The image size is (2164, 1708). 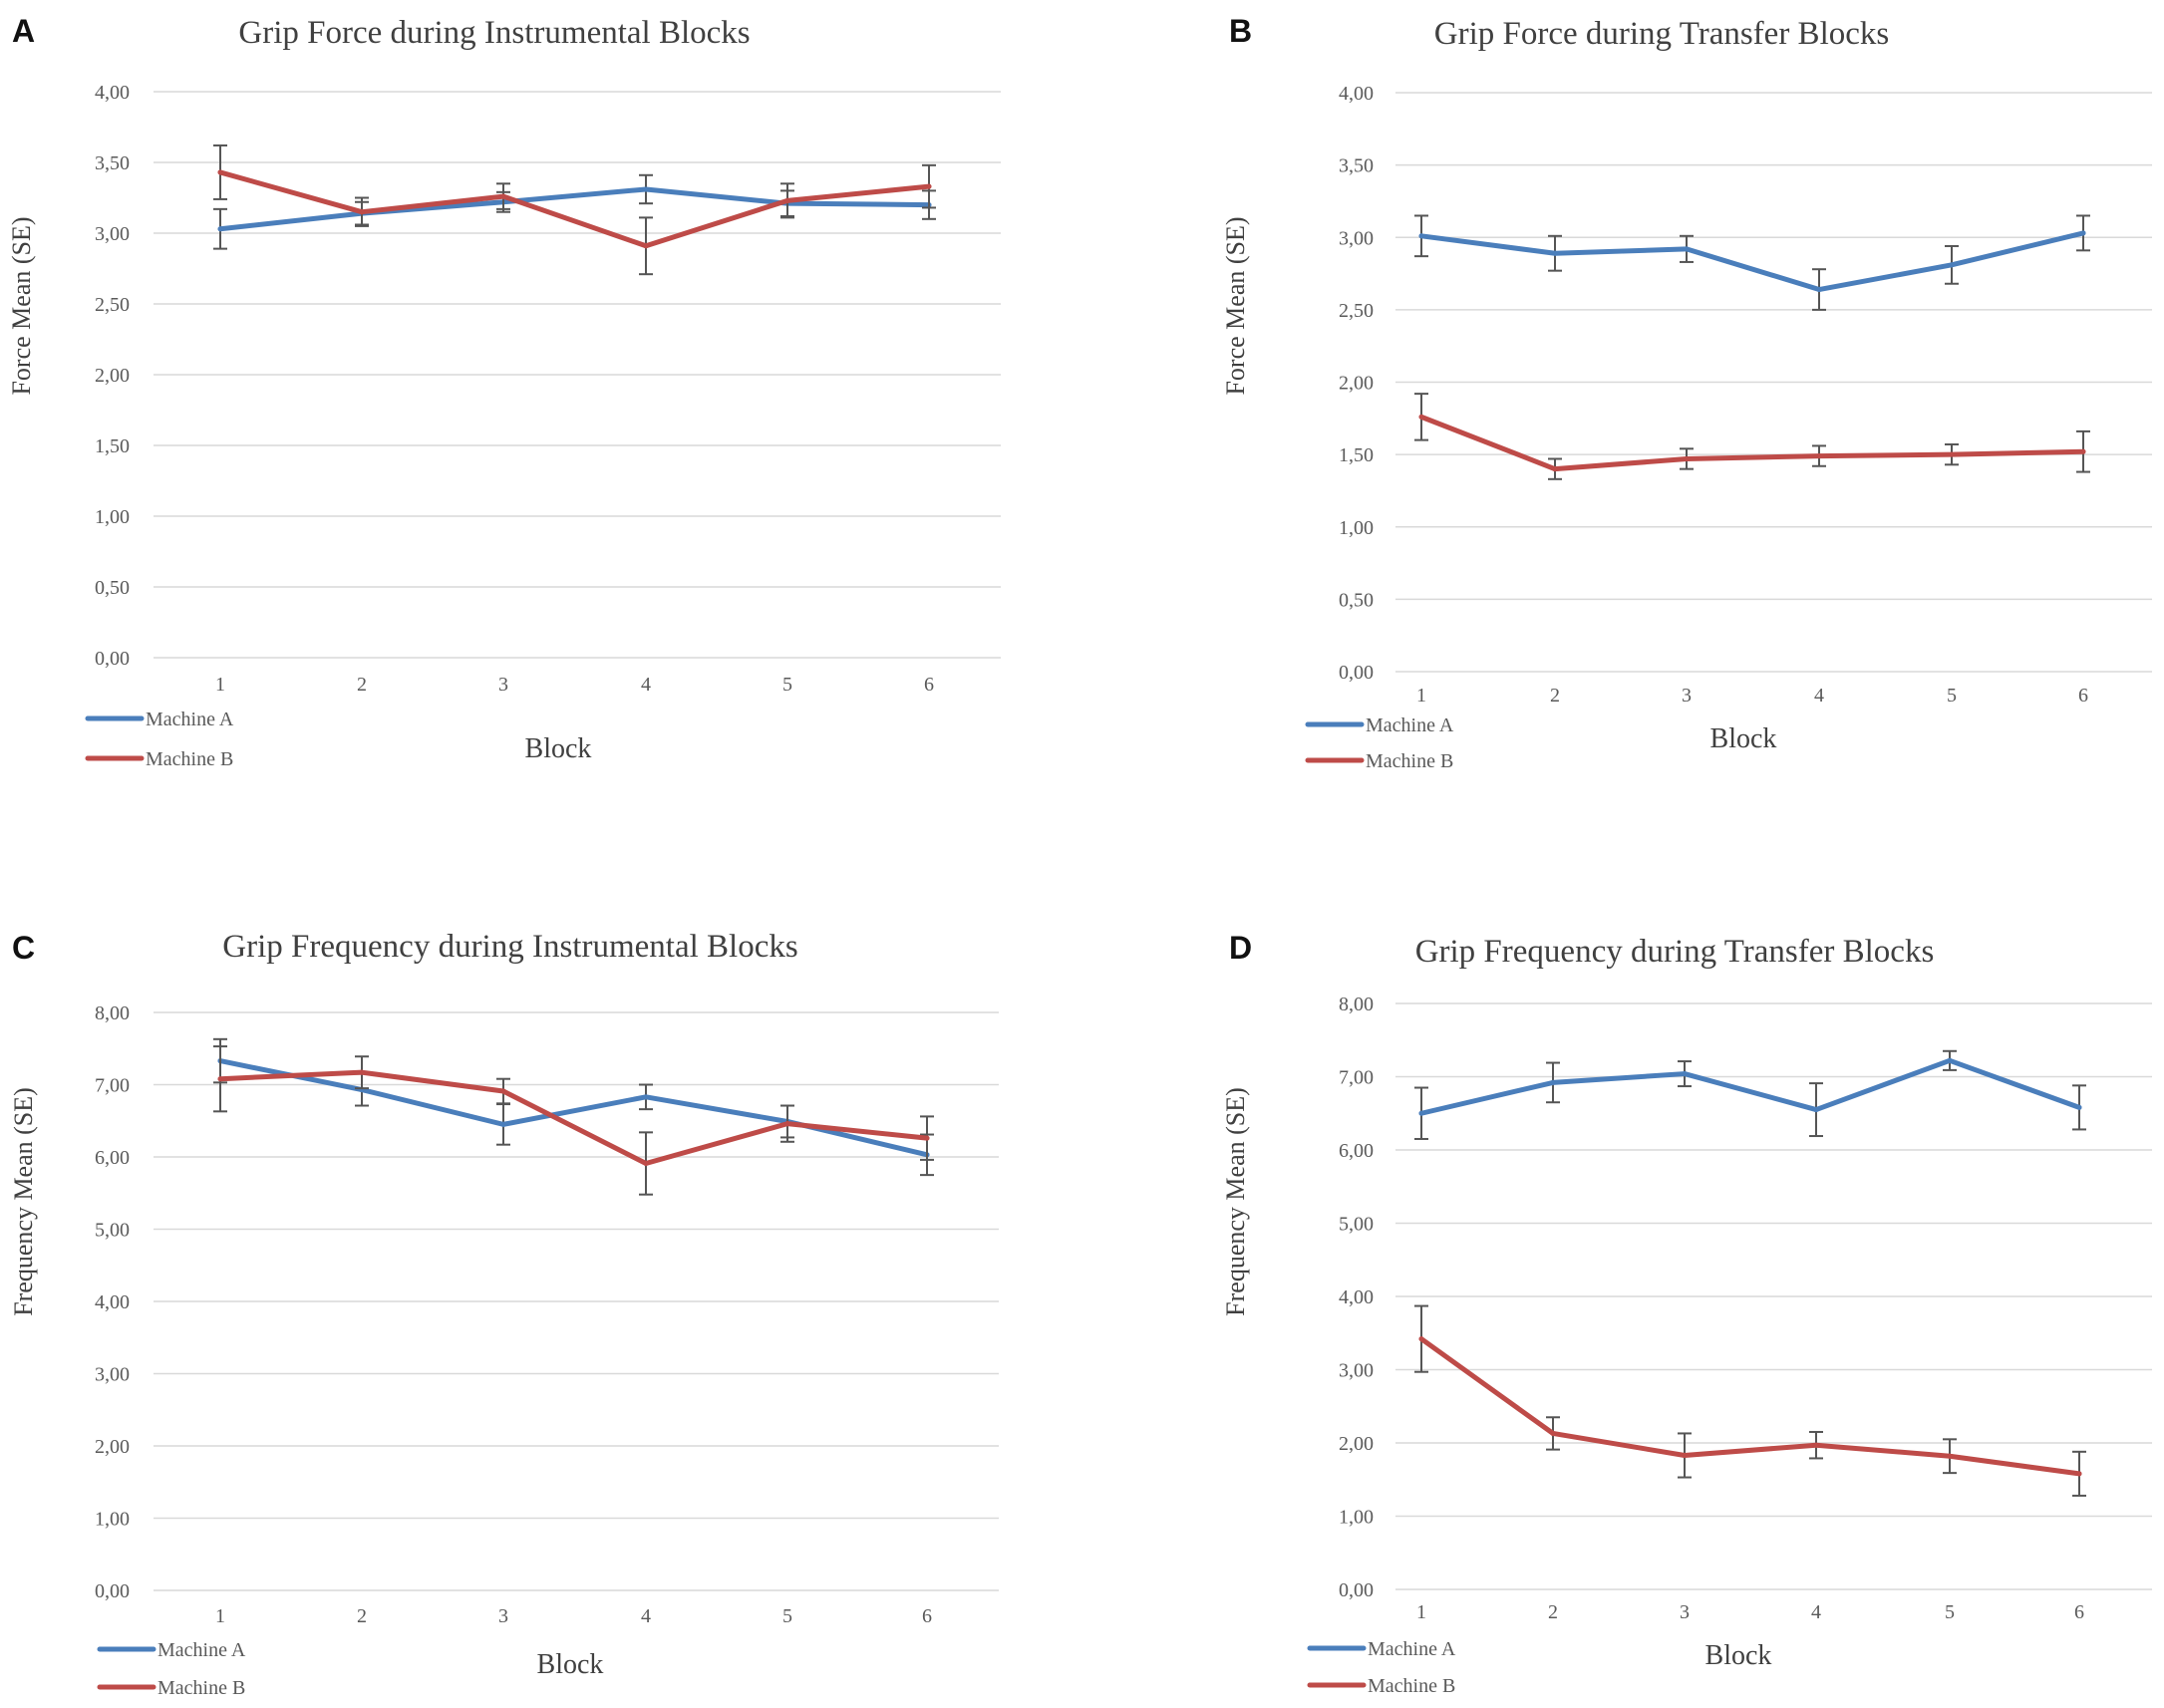 I want to click on y-tick-label: 0,50, so click(x=1356, y=600).